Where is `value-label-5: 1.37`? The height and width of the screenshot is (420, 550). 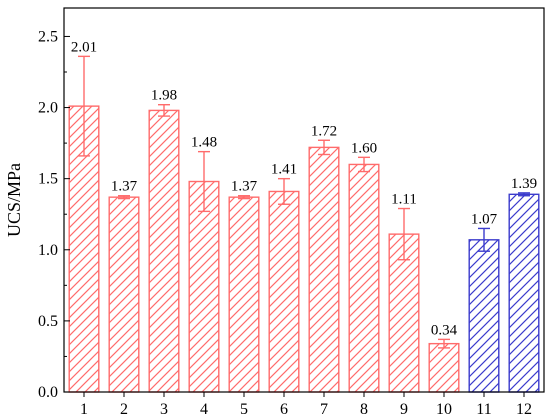 value-label-5: 1.37 is located at coordinates (244, 187).